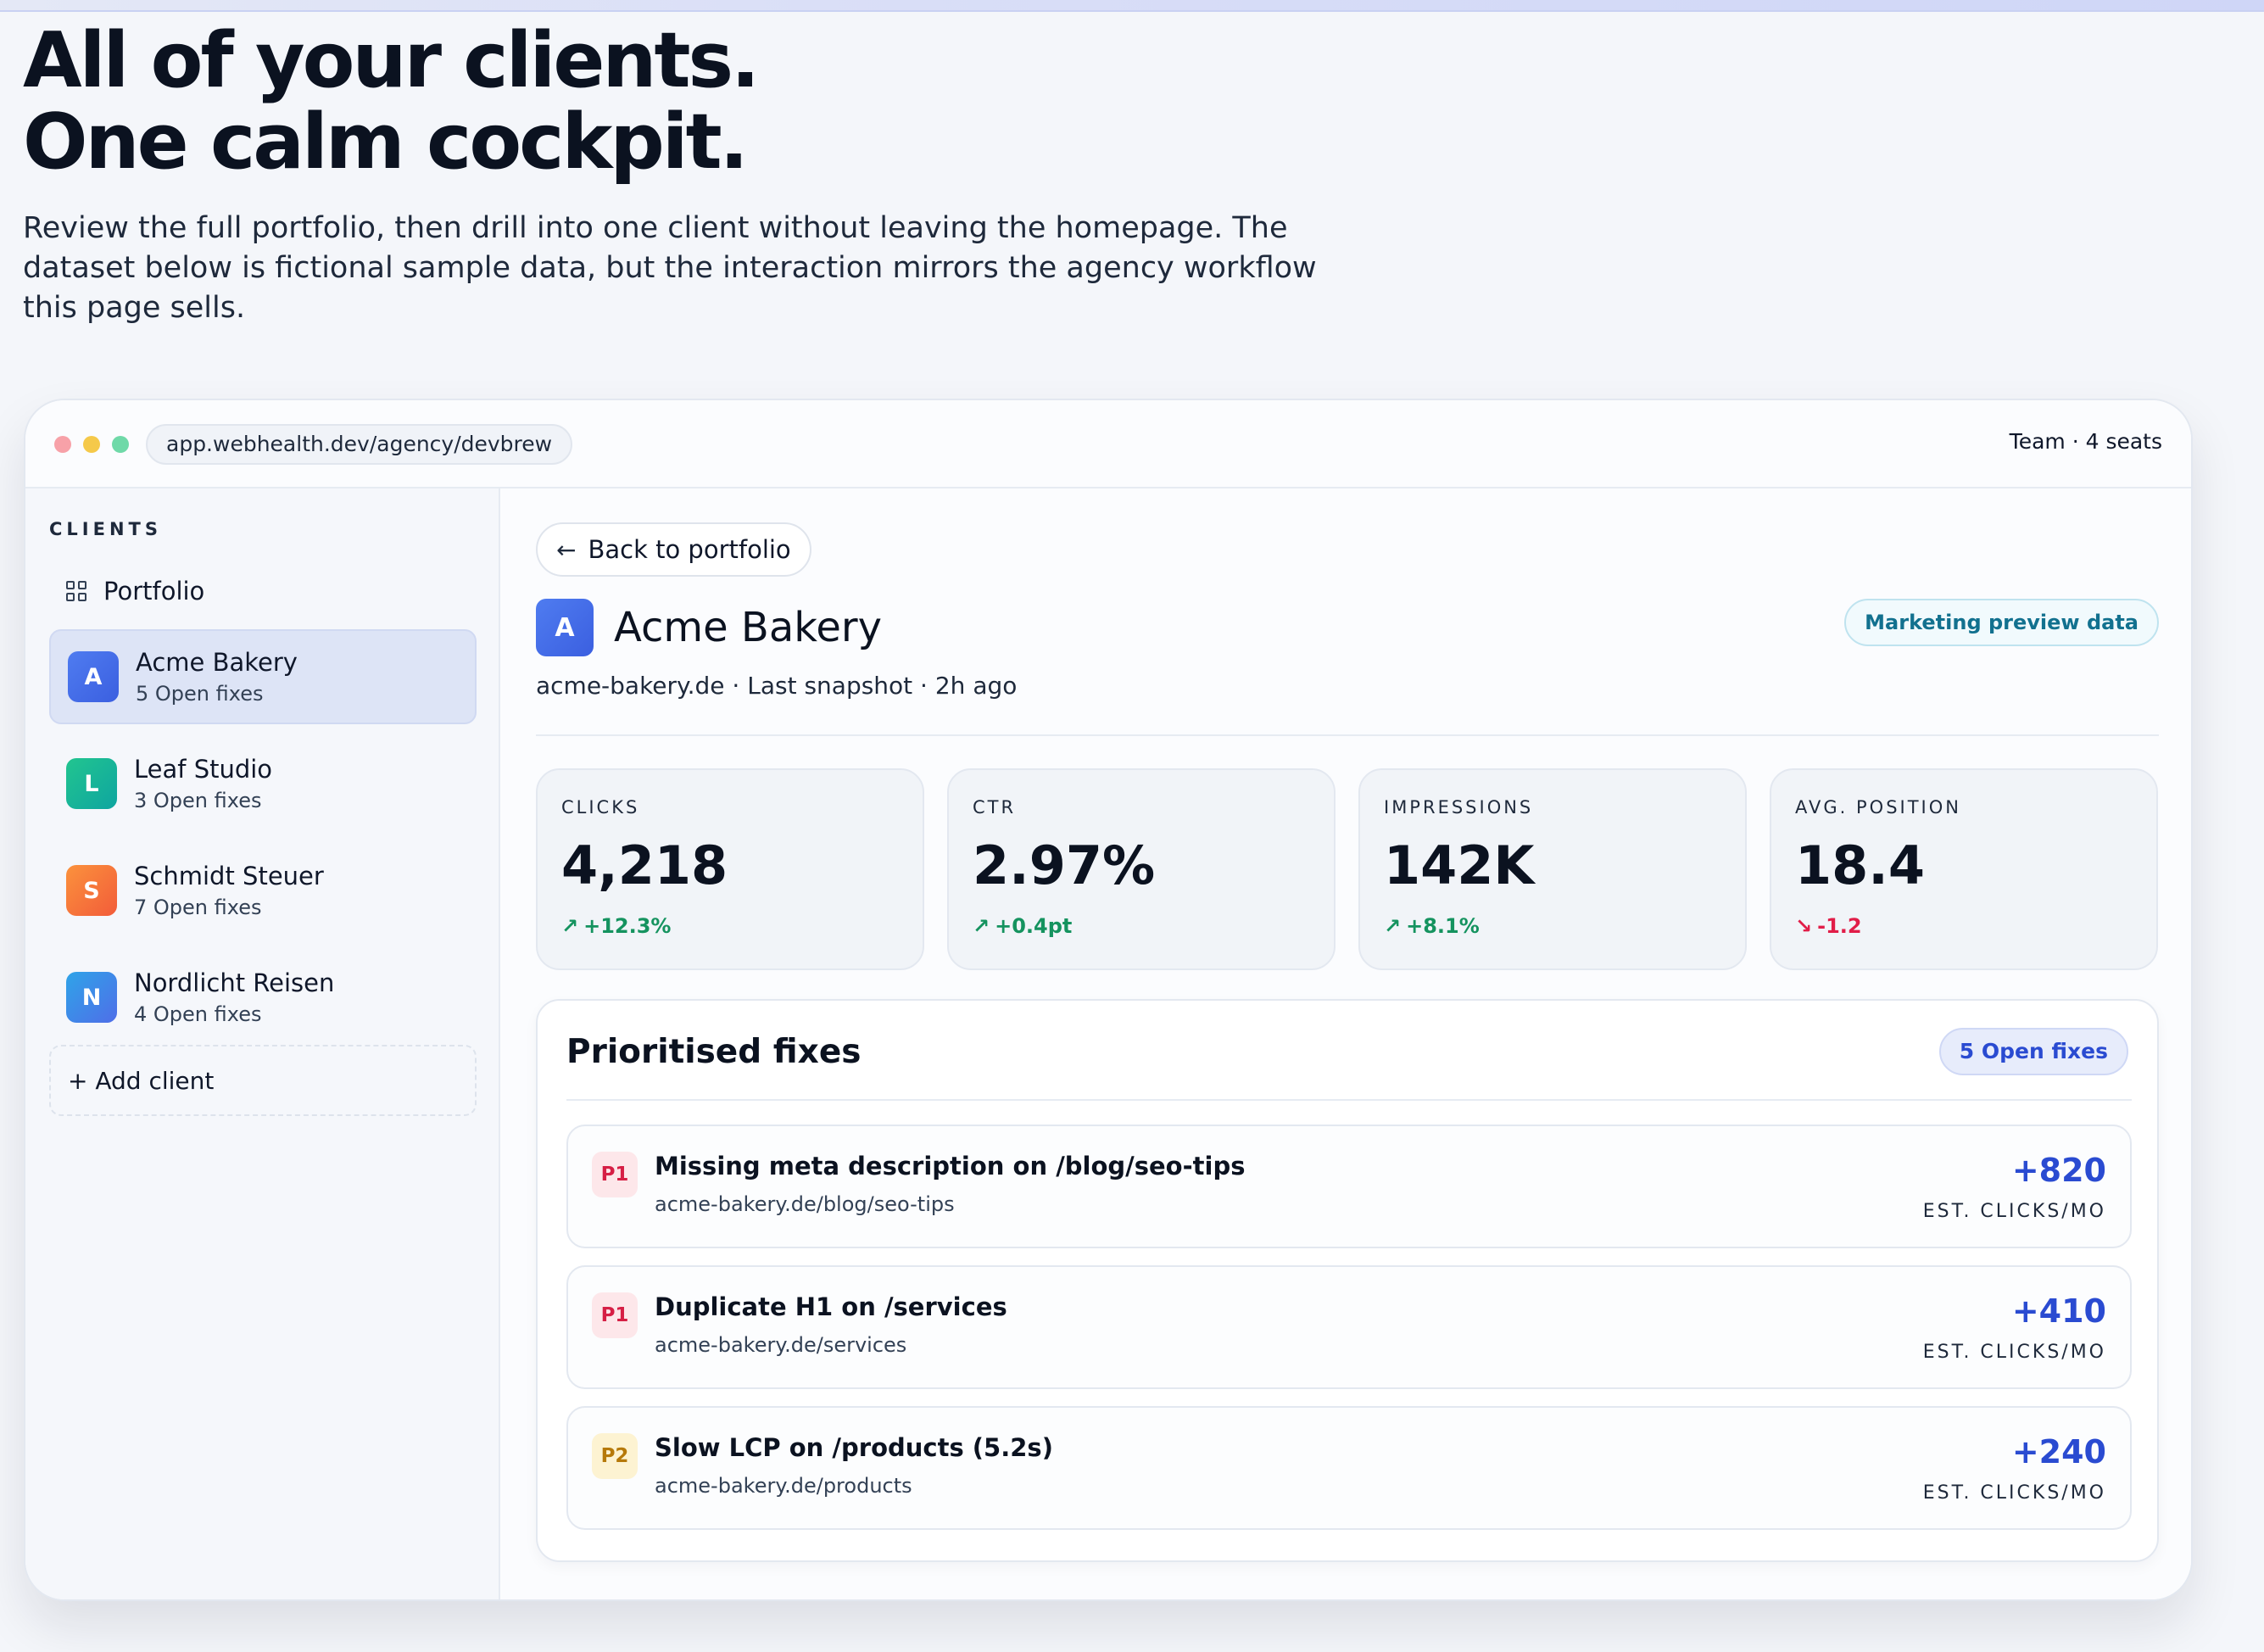 This screenshot has width=2264, height=1652. I want to click on fix-title: Duplicate H1 on /services, so click(831, 1307).